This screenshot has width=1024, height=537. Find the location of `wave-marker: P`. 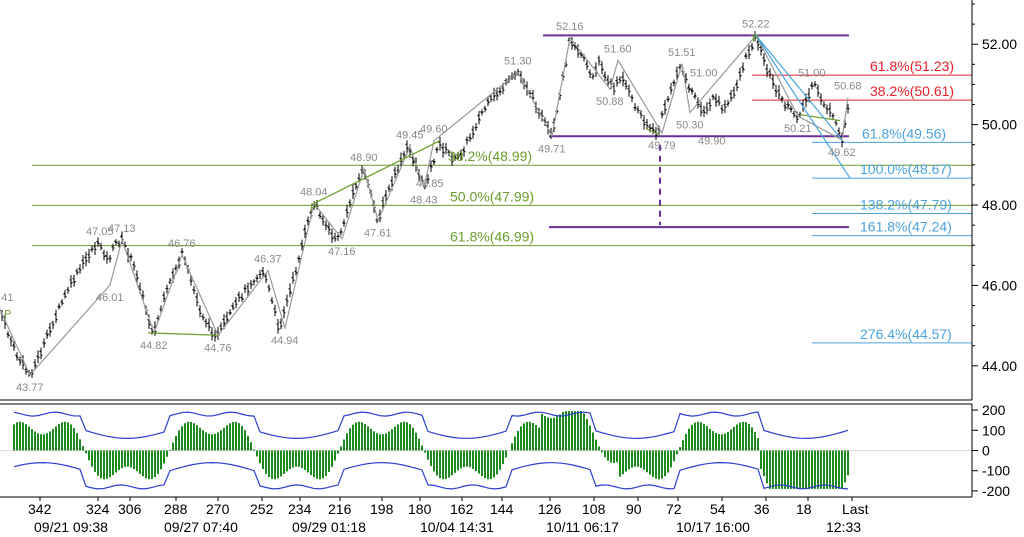

wave-marker: P is located at coordinates (313, 208).